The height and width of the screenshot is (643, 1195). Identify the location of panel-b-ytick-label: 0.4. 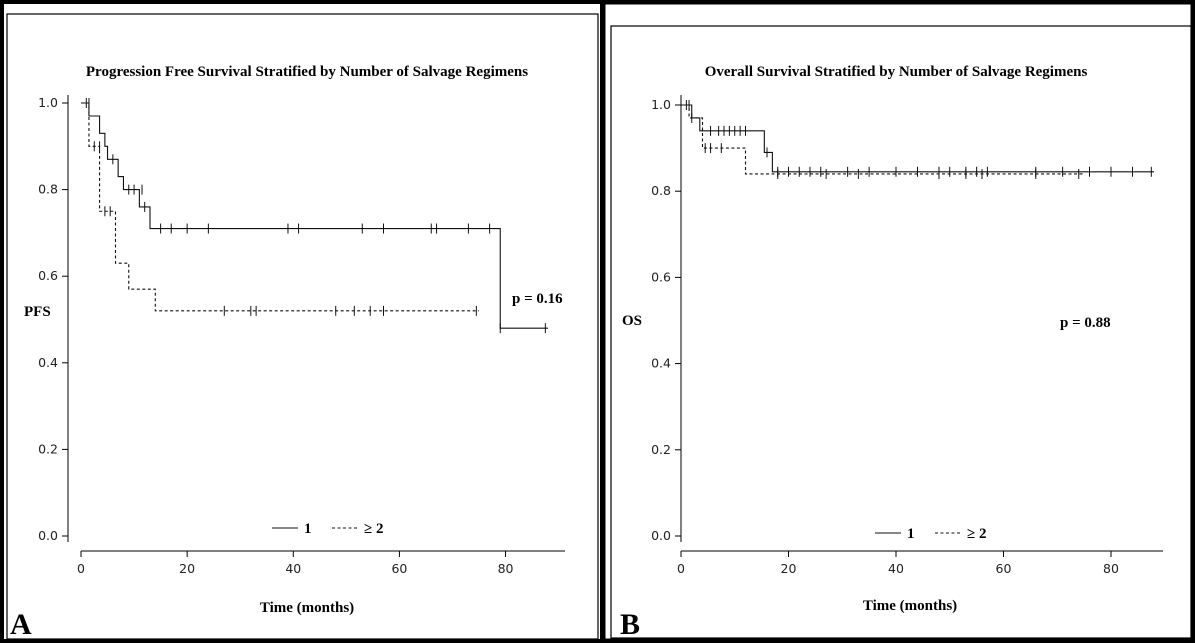
(661, 363).